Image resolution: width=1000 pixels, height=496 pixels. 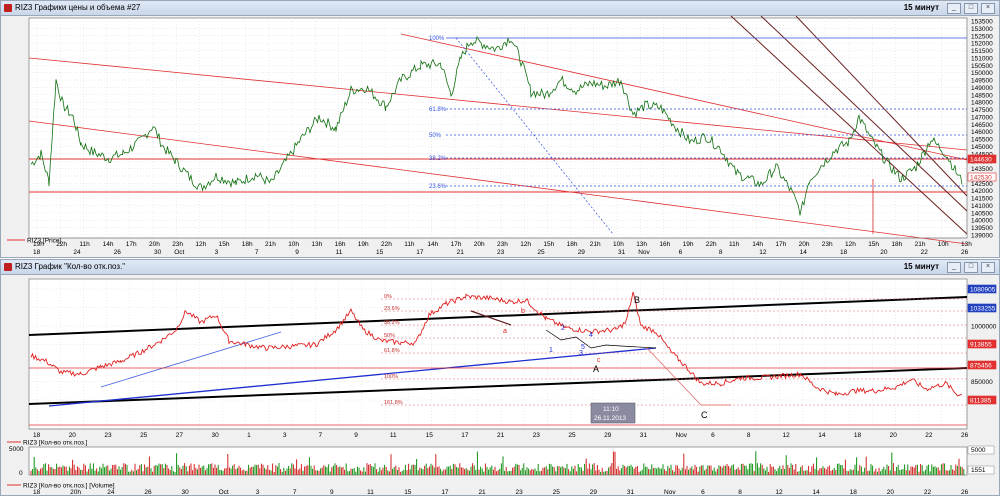 What do you see at coordinates (749, 435) in the screenshot?
I see `oi-date-label: 8` at bounding box center [749, 435].